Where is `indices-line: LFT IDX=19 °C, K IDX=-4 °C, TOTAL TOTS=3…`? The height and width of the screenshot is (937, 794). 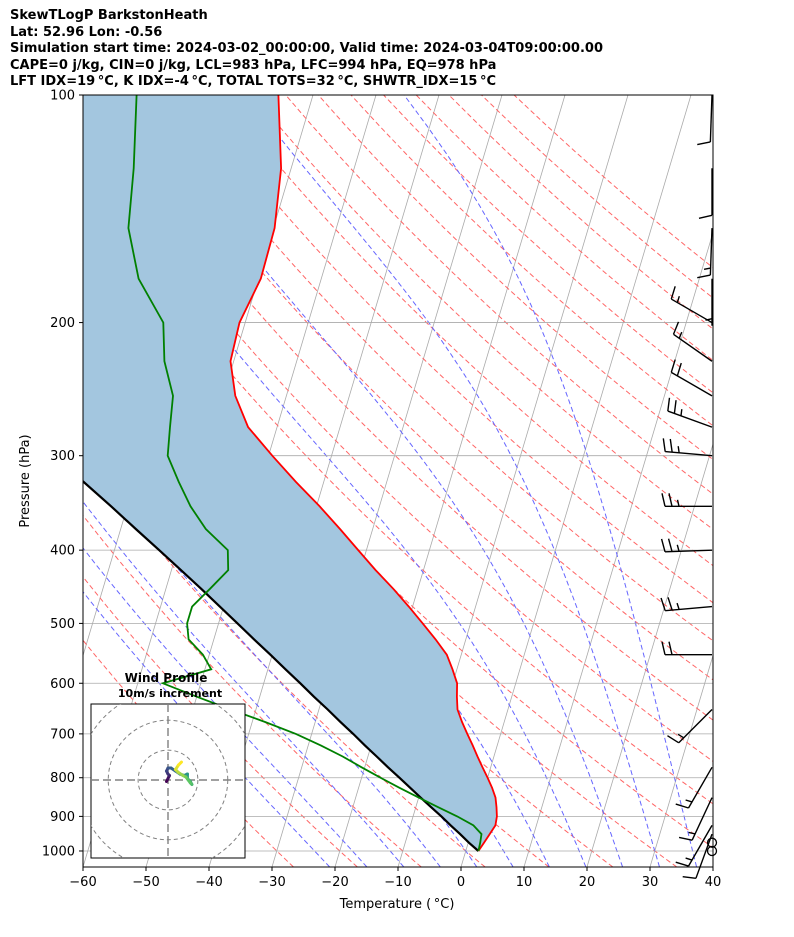
indices-line: LFT IDX=19 °C, K IDX=-4 °C, TOTAL TOTS=3… is located at coordinates (253, 81).